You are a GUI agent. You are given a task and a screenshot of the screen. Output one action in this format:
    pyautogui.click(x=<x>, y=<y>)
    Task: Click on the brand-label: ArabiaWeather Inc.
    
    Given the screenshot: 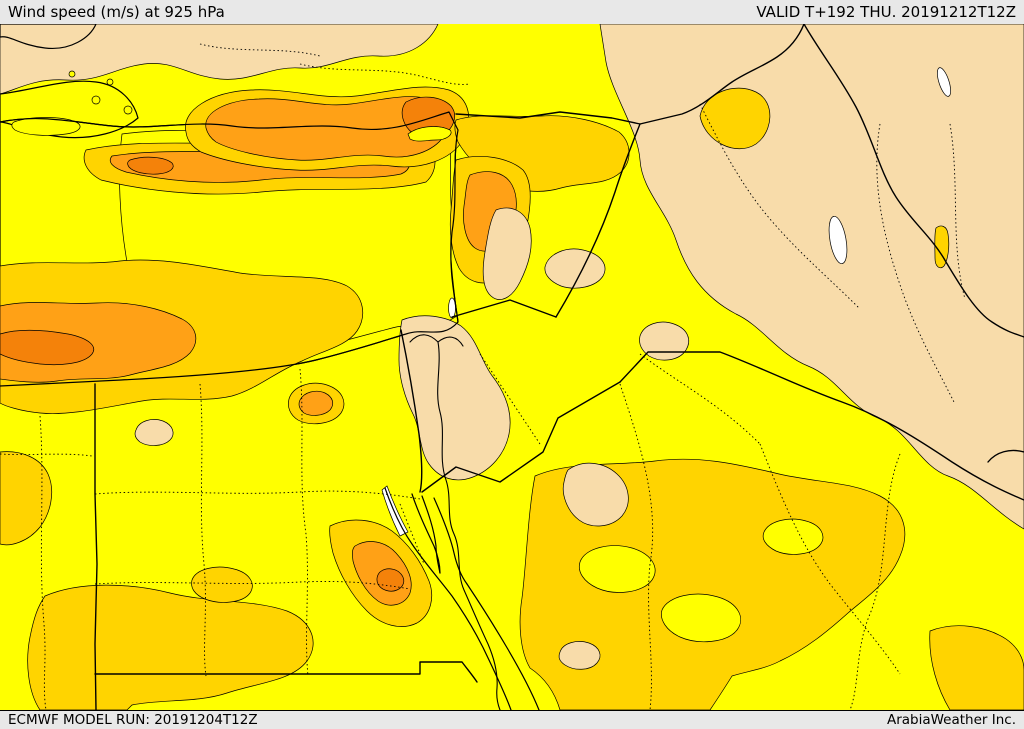 What is the action you would take?
    pyautogui.click(x=951, y=720)
    